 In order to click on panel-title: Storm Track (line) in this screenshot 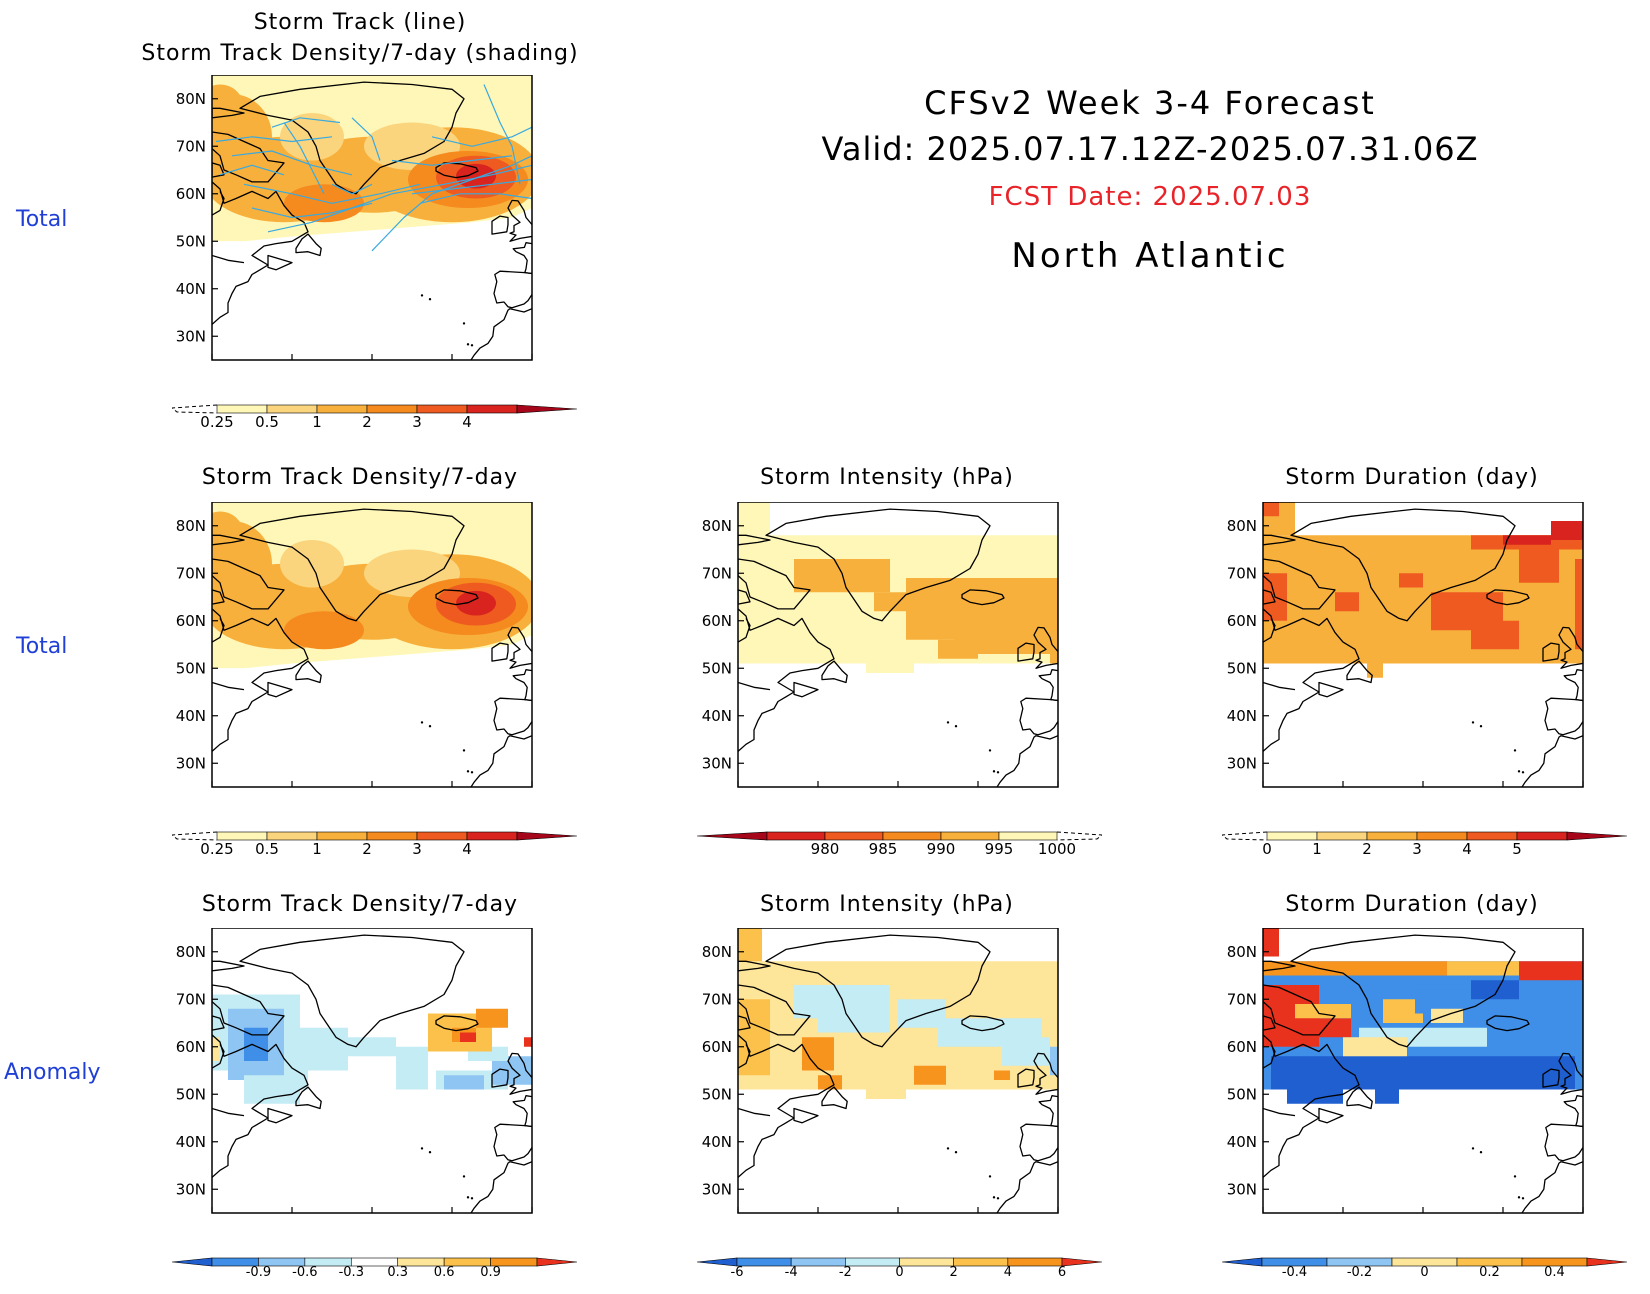, I will do `click(360, 22)`.